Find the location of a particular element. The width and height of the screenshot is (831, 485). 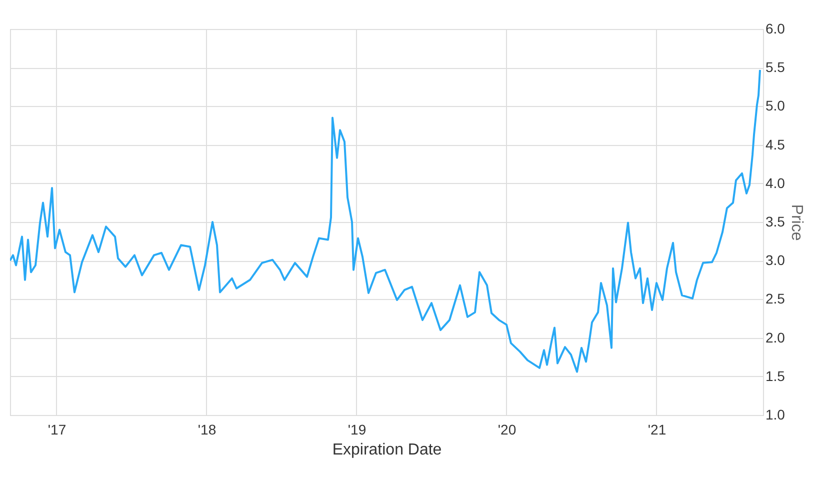

x-axis-title: Expiration Date is located at coordinates (387, 450).